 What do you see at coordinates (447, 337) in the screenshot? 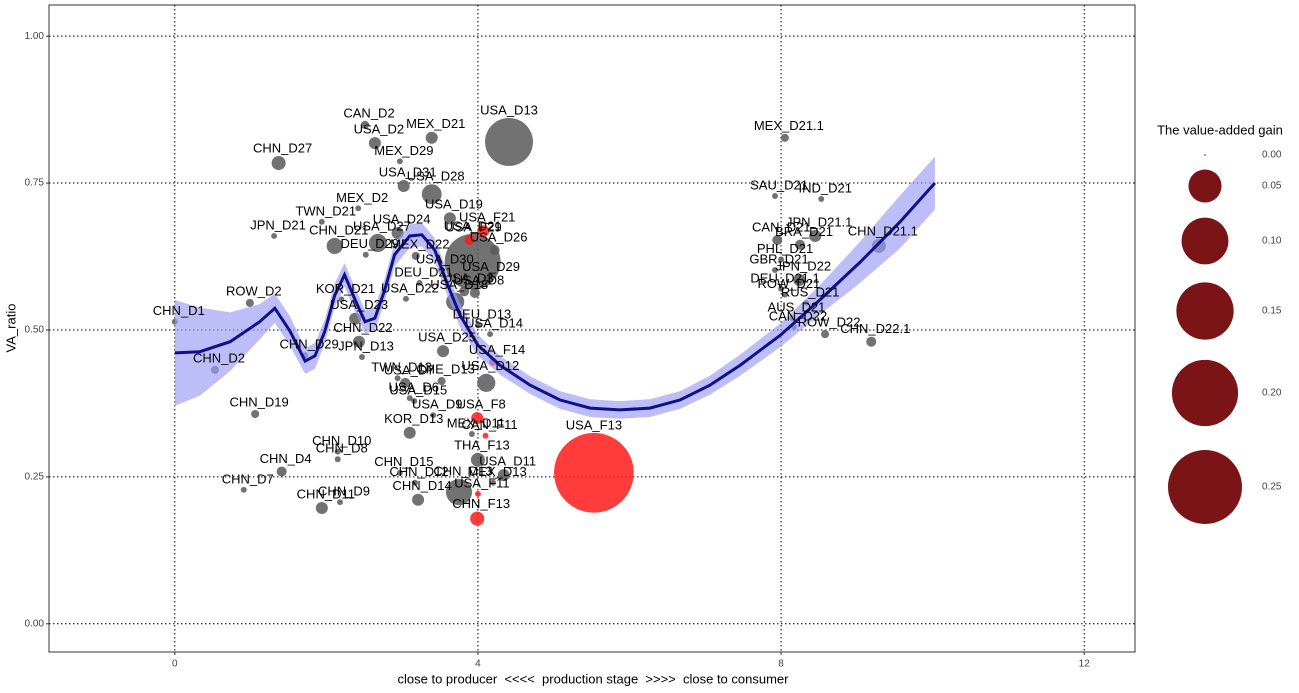
I see `point-label: USA_D25` at bounding box center [447, 337].